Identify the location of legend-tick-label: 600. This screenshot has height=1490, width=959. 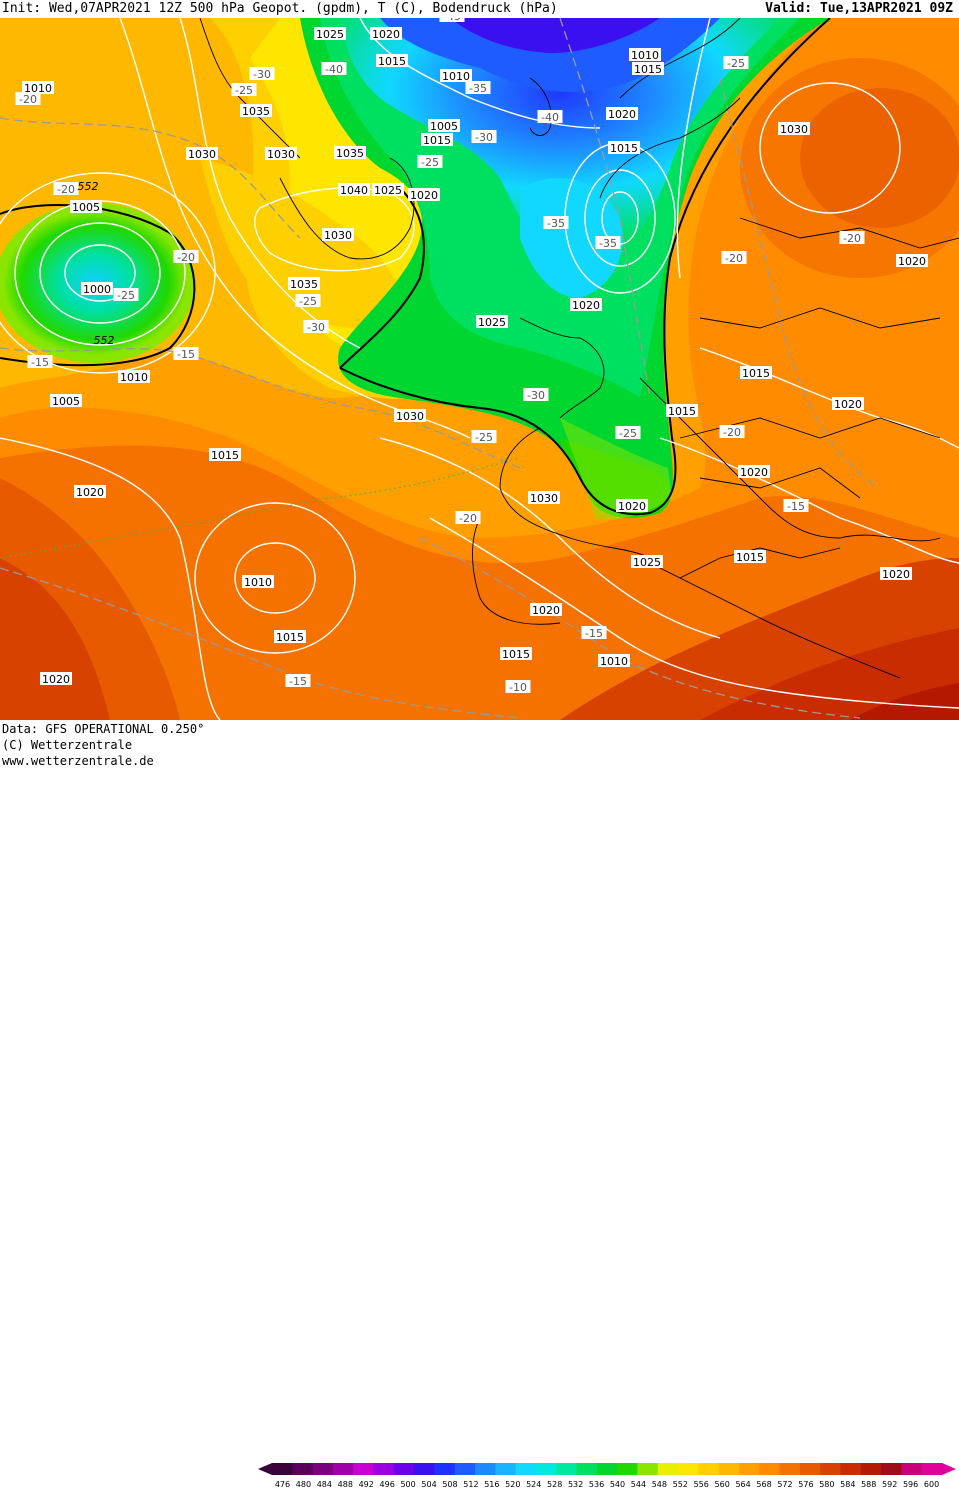
(931, 1484).